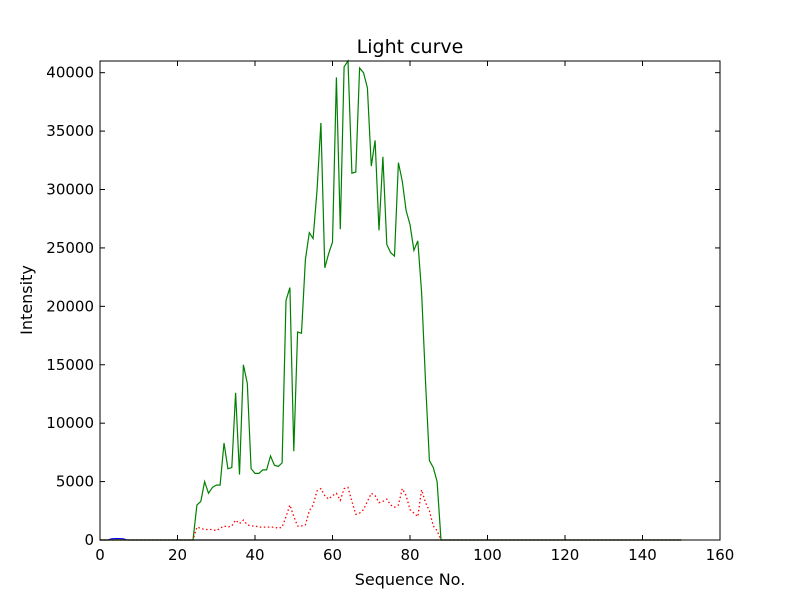 The image size is (800, 600). I want to click on y-axis-title: Intensity, so click(26, 300).